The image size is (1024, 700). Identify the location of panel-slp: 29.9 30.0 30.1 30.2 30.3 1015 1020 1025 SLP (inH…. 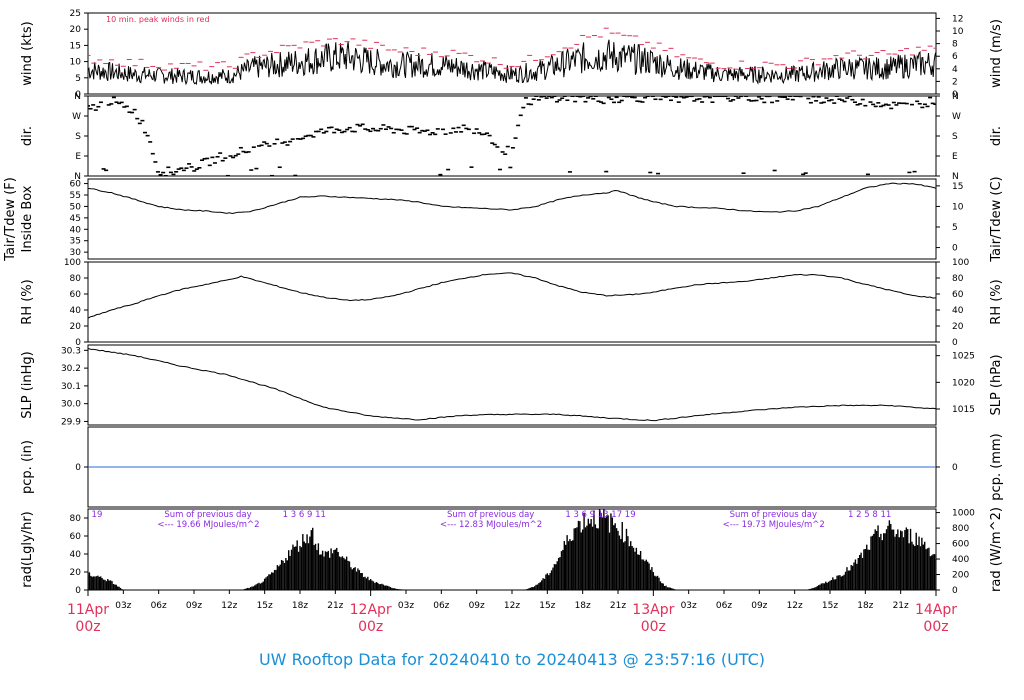
(512, 385).